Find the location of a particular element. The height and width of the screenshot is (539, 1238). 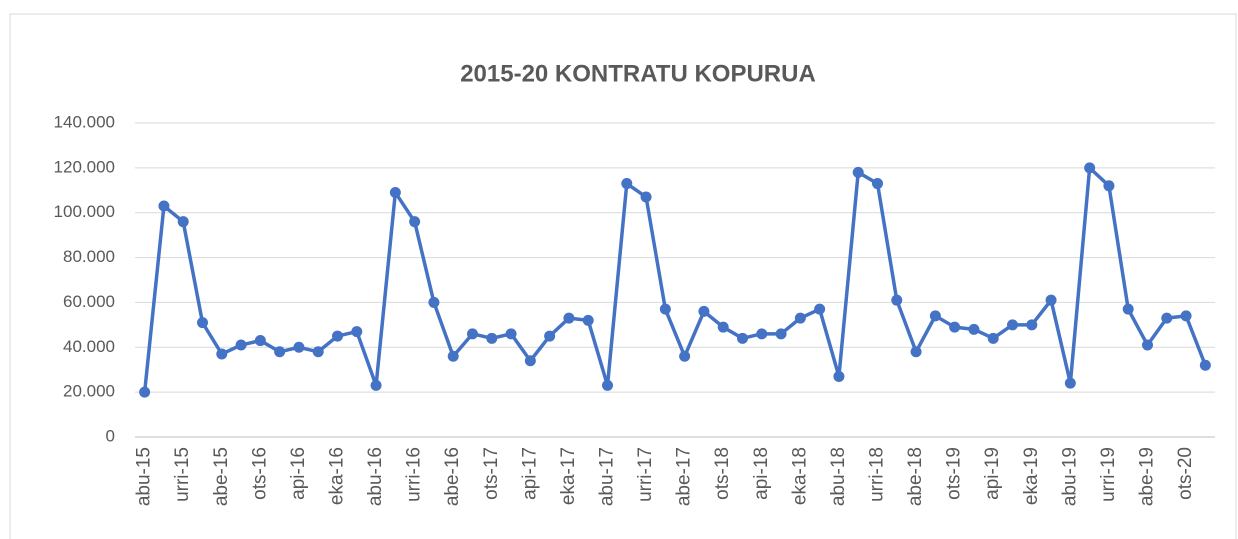

x-tick-label: eka-18 is located at coordinates (799, 476).